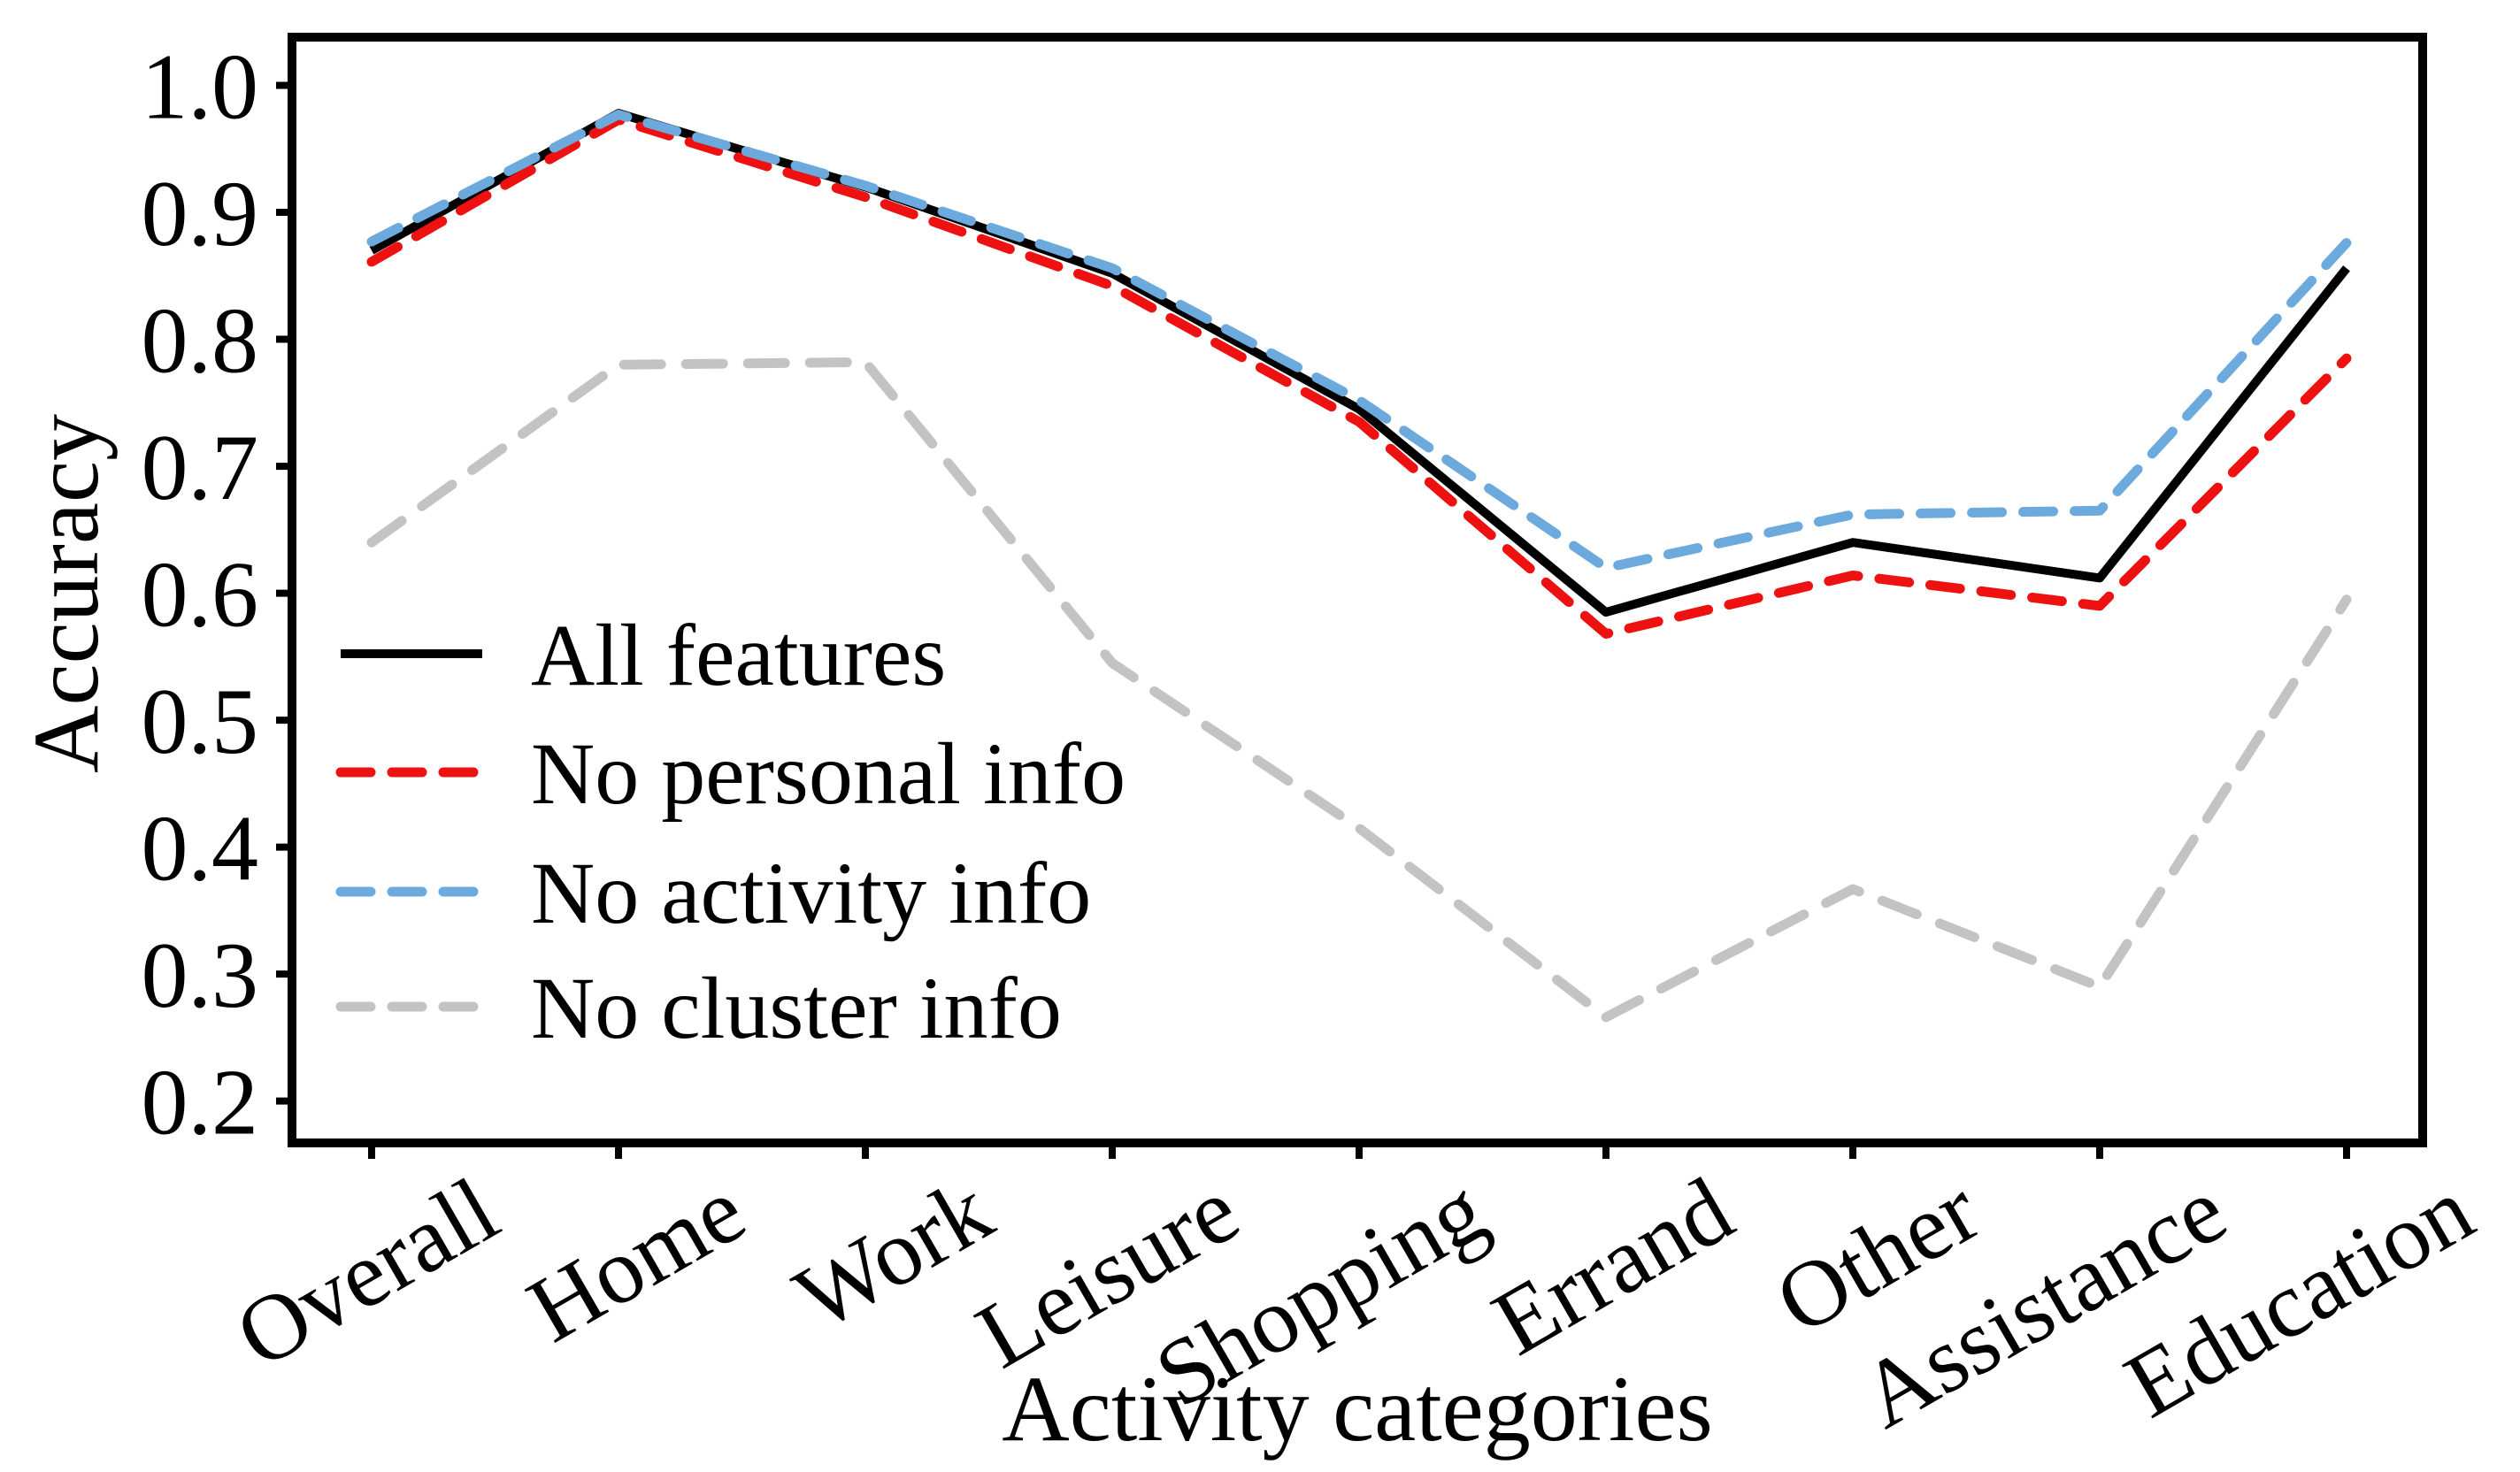  I want to click on legend-entry-all-features: All features, so click(643, 655).